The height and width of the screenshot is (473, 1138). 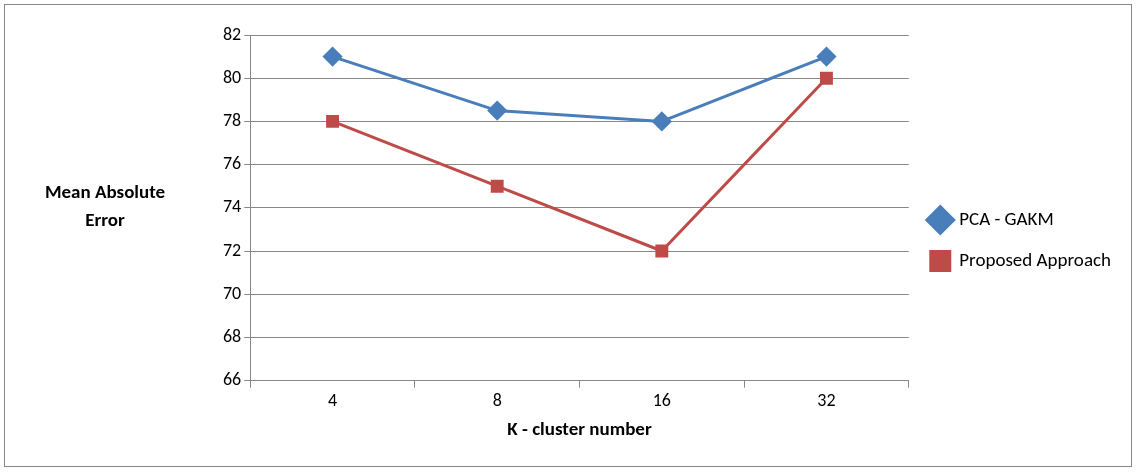 What do you see at coordinates (232, 163) in the screenshot?
I see `y-tick-label: 76` at bounding box center [232, 163].